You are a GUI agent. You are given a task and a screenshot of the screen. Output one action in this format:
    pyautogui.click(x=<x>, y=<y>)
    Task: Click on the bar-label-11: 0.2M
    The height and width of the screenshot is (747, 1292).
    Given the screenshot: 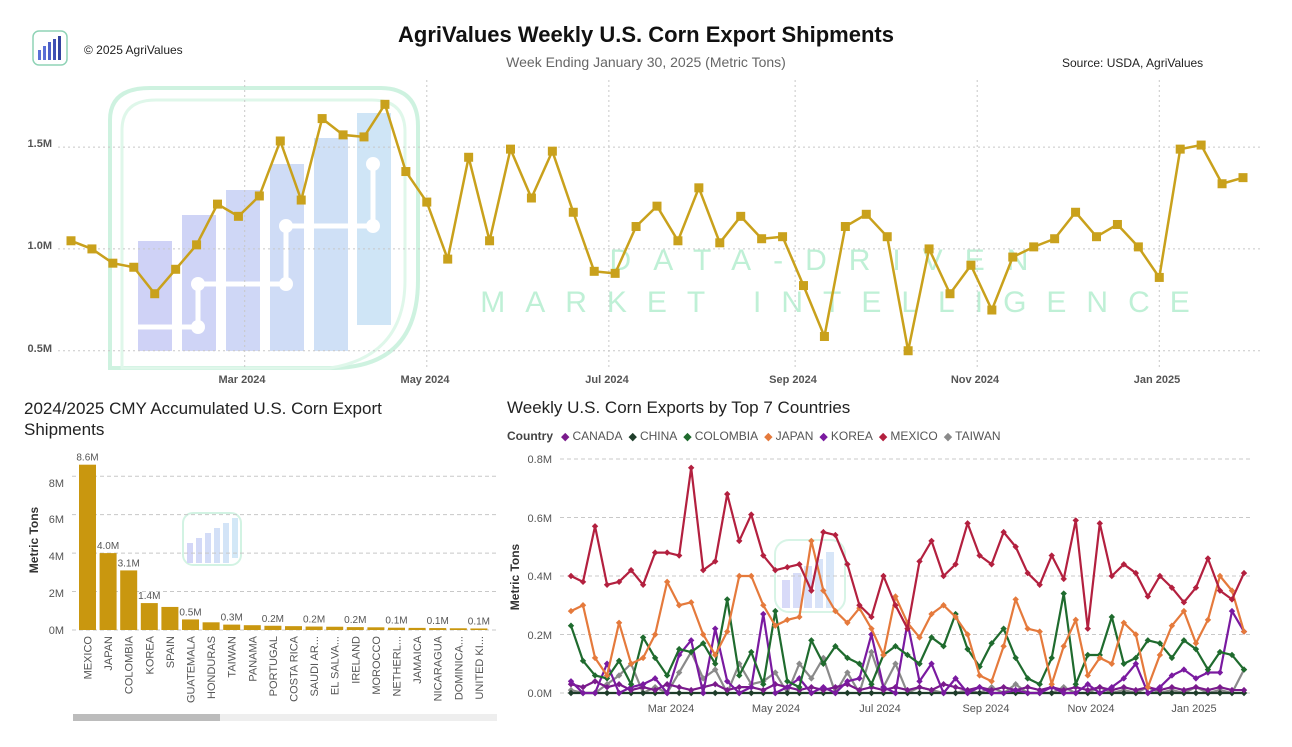 What is the action you would take?
    pyautogui.click(x=314, y=620)
    